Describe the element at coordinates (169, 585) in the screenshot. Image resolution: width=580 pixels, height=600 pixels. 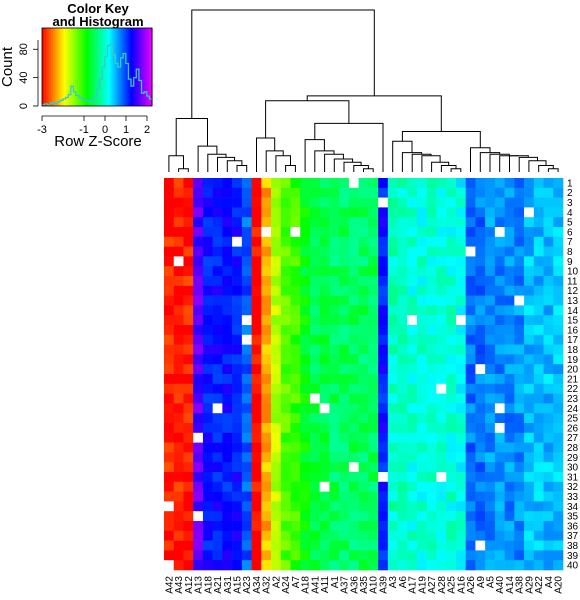
I see `column-label: A42` at that location.